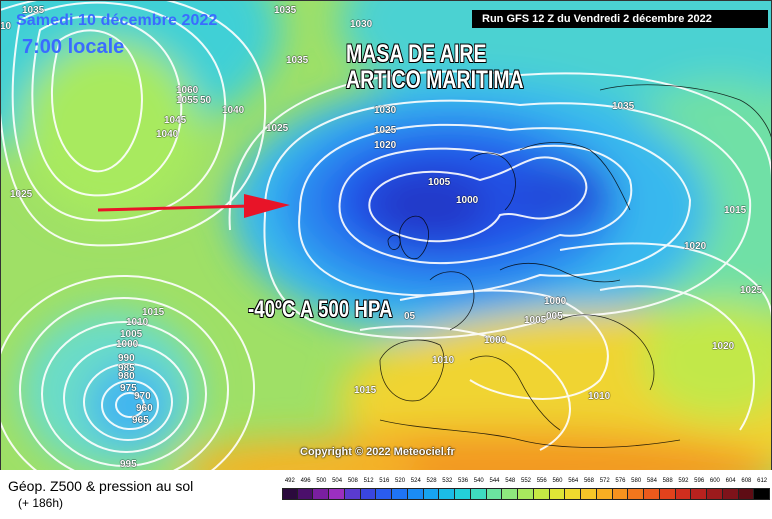 This screenshot has width=772, height=519. I want to click on colour-scale-tick-label: 560, so click(557, 481).